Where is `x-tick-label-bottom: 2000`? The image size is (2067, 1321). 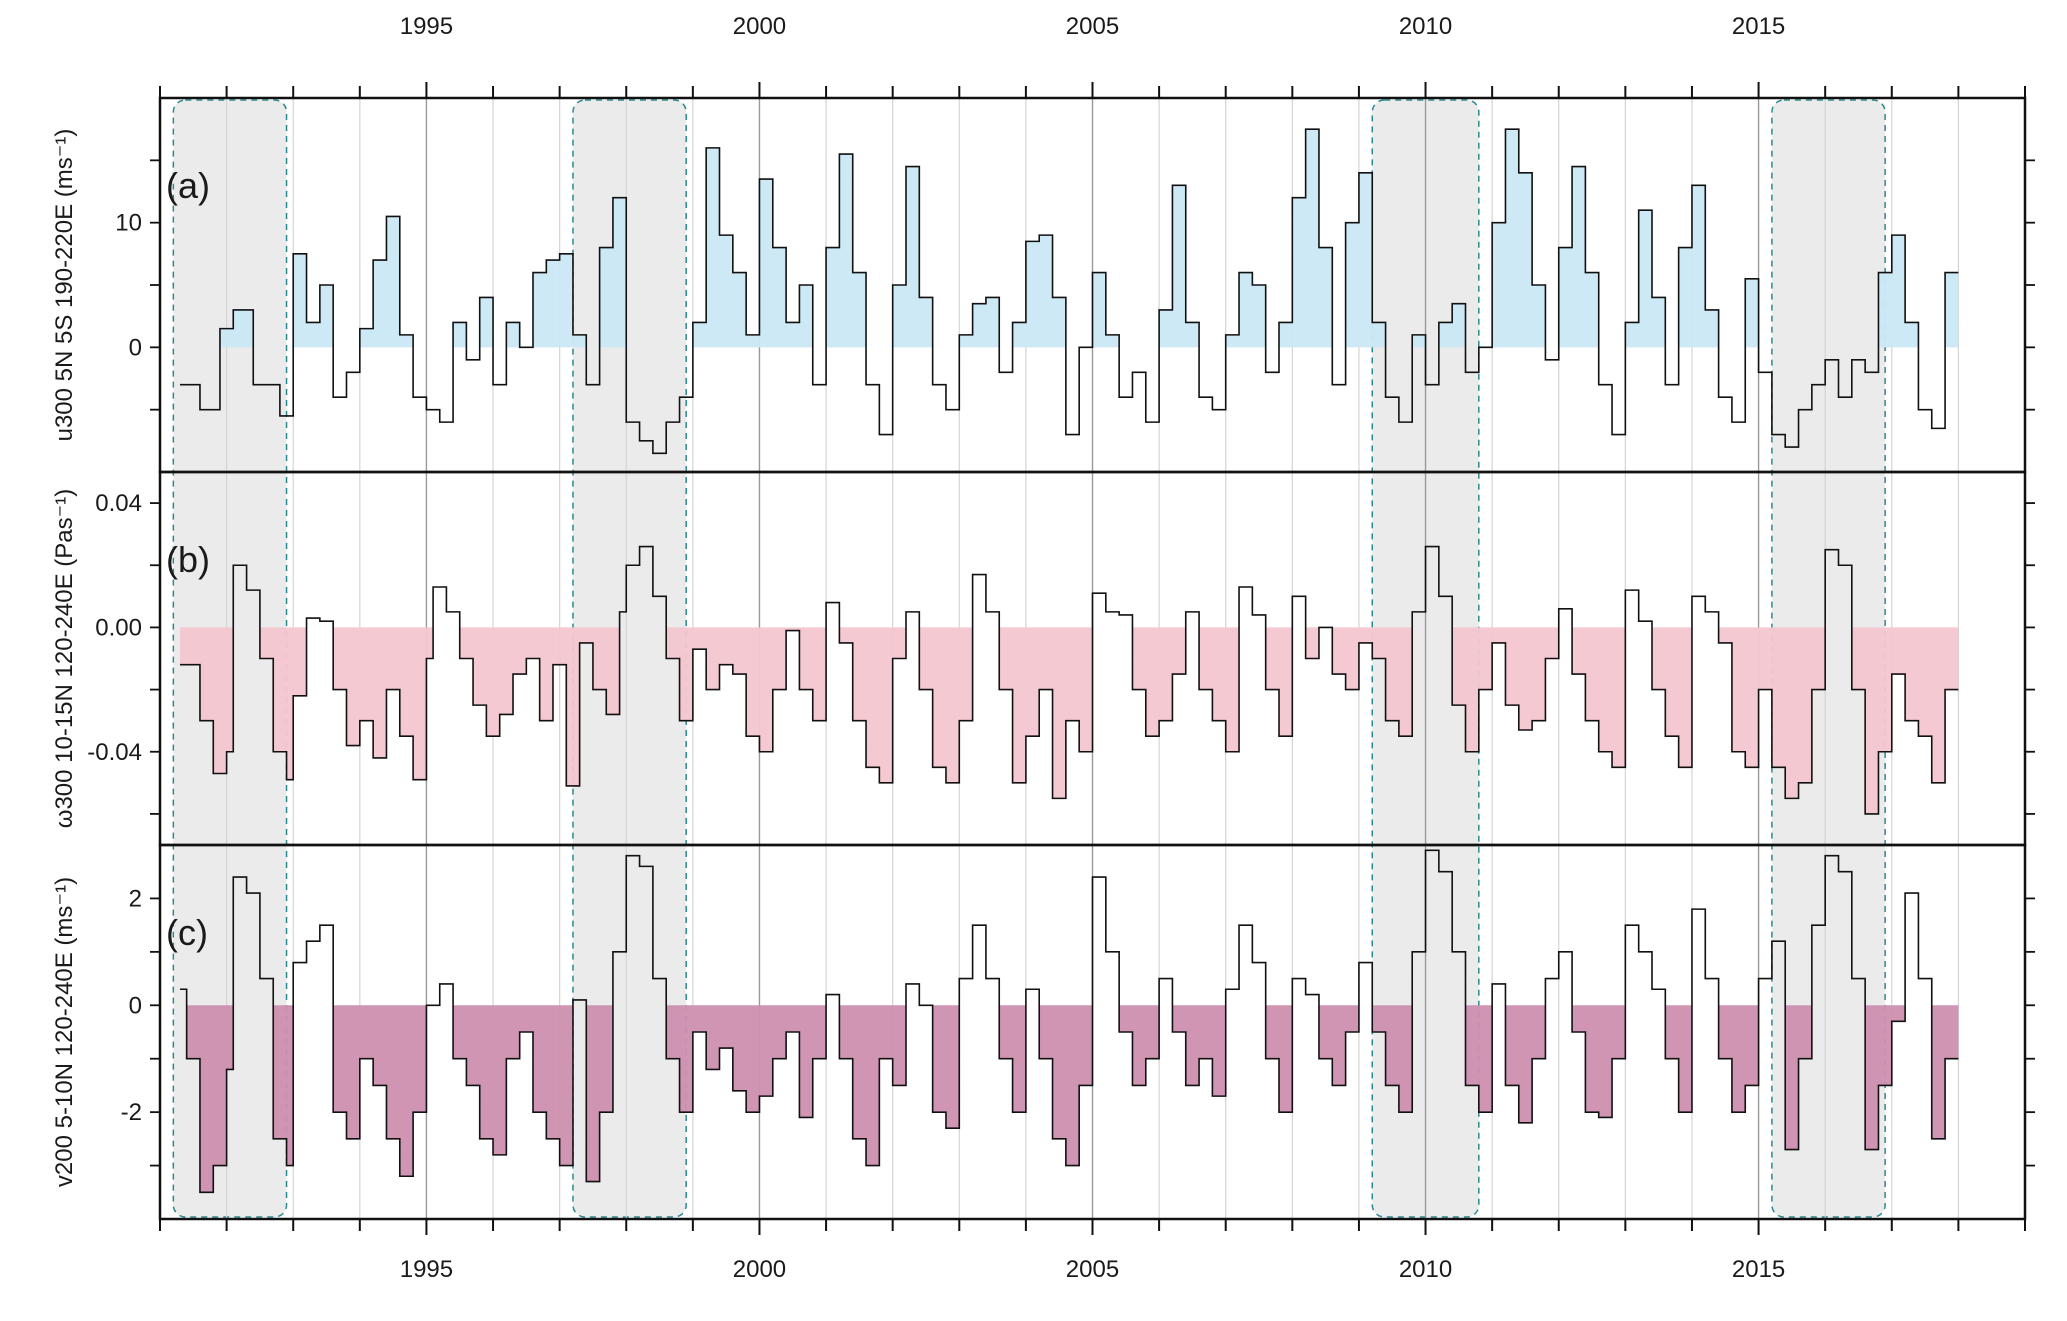 x-tick-label-bottom: 2000 is located at coordinates (759, 1269).